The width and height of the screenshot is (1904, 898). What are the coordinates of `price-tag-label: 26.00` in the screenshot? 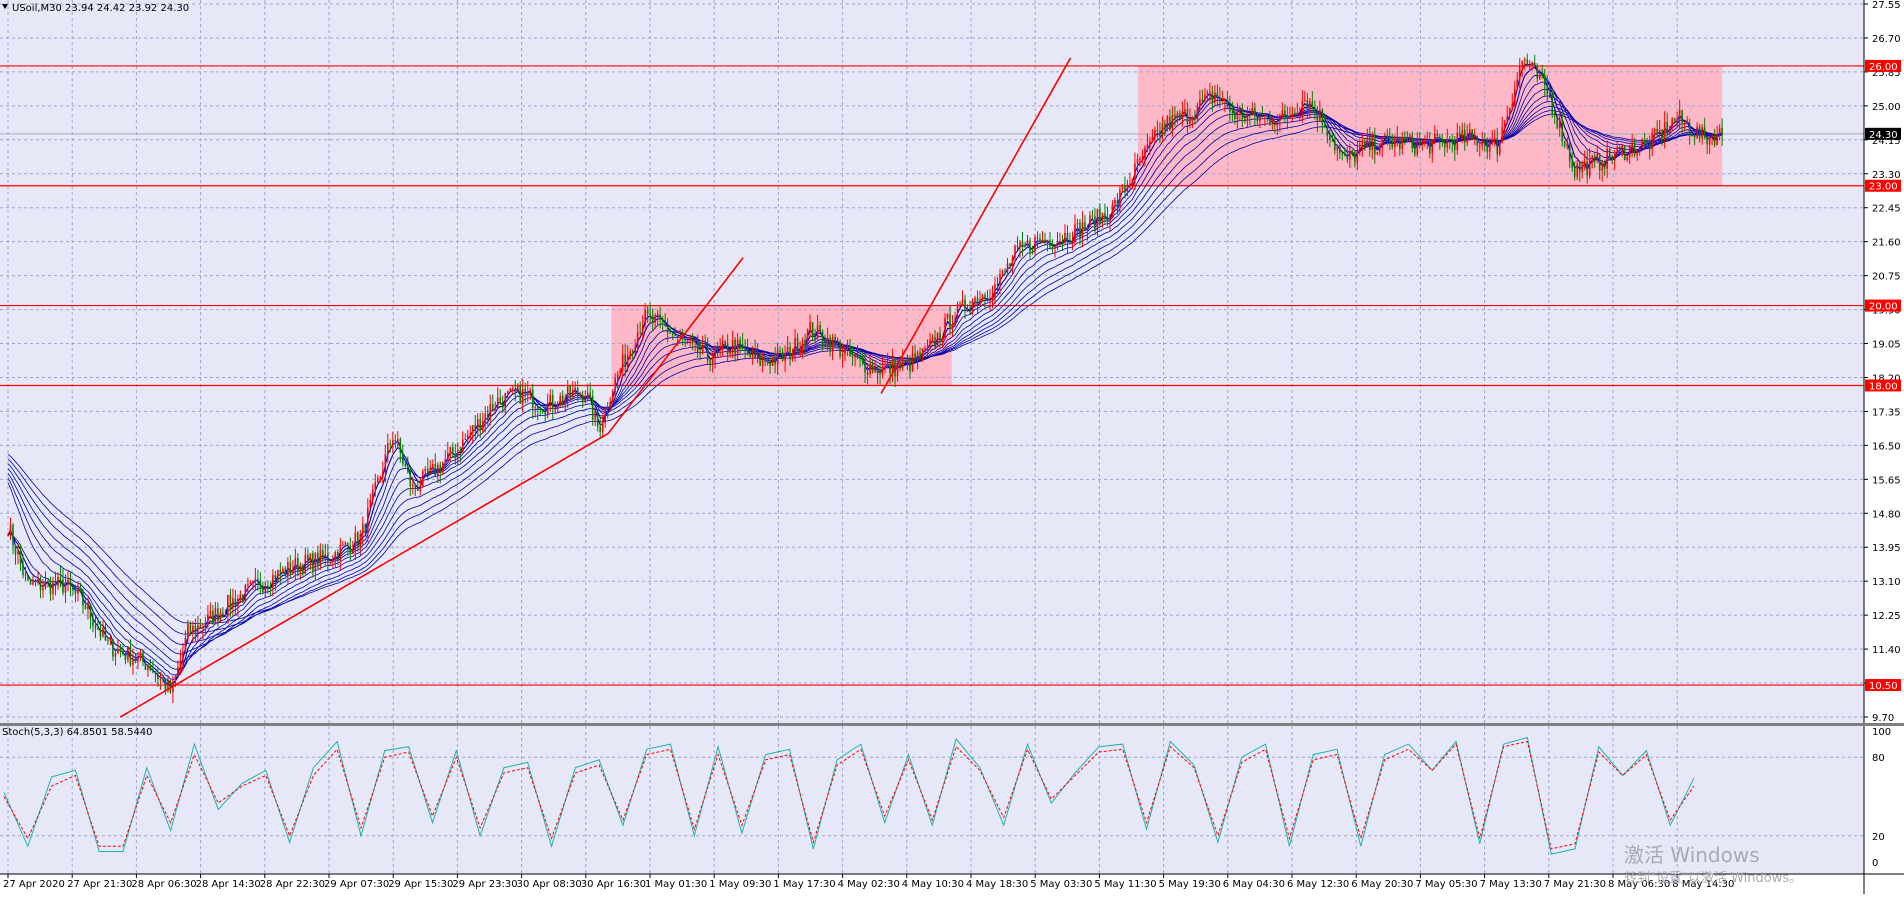 It's located at (1883, 67).